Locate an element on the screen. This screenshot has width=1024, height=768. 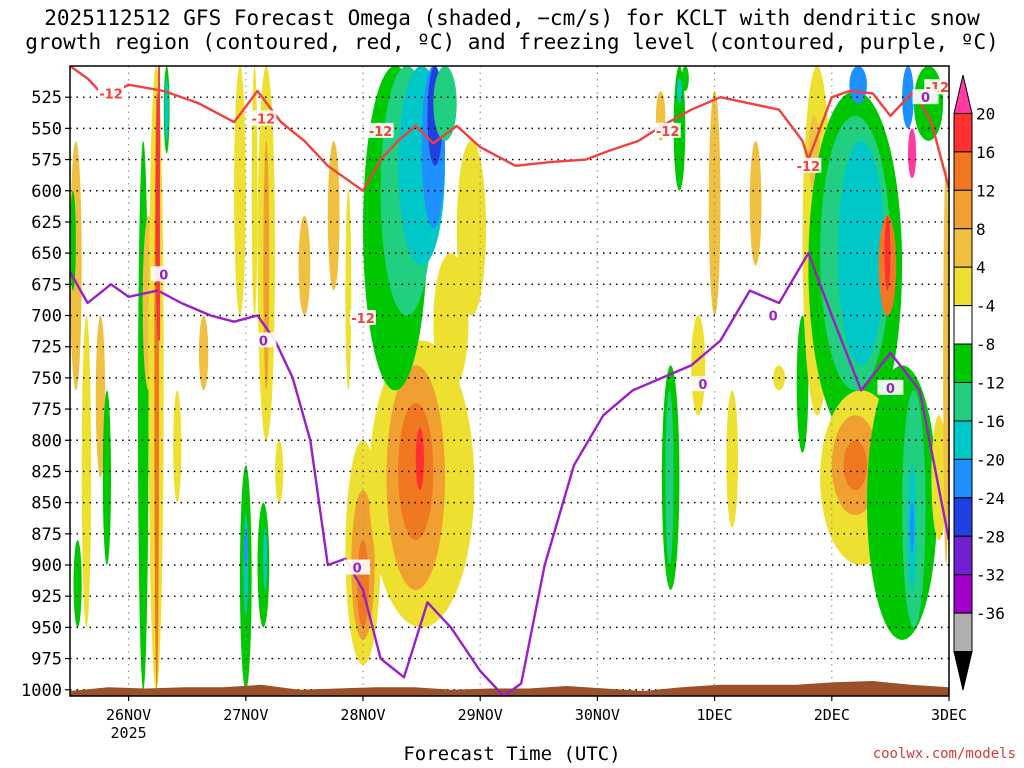
freezing-label-1: 0 is located at coordinates (263, 340).